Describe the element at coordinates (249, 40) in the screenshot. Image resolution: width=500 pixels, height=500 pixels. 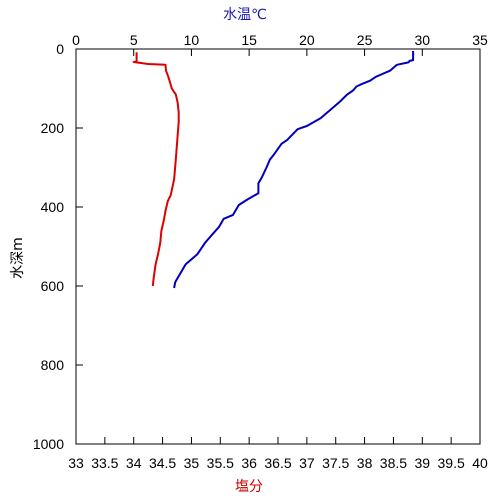
I see `top-tick-label: 15` at that location.